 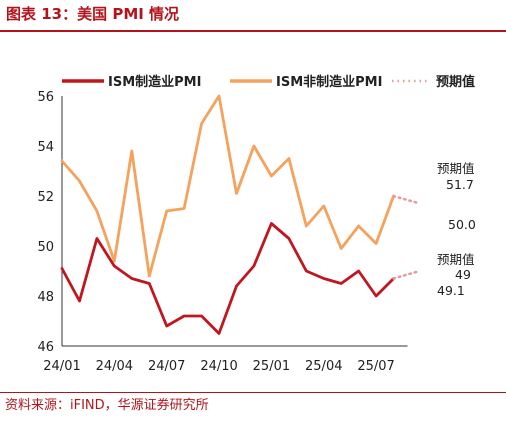 What do you see at coordinates (45, 97) in the screenshot?
I see `y-tick-label: 56` at bounding box center [45, 97].